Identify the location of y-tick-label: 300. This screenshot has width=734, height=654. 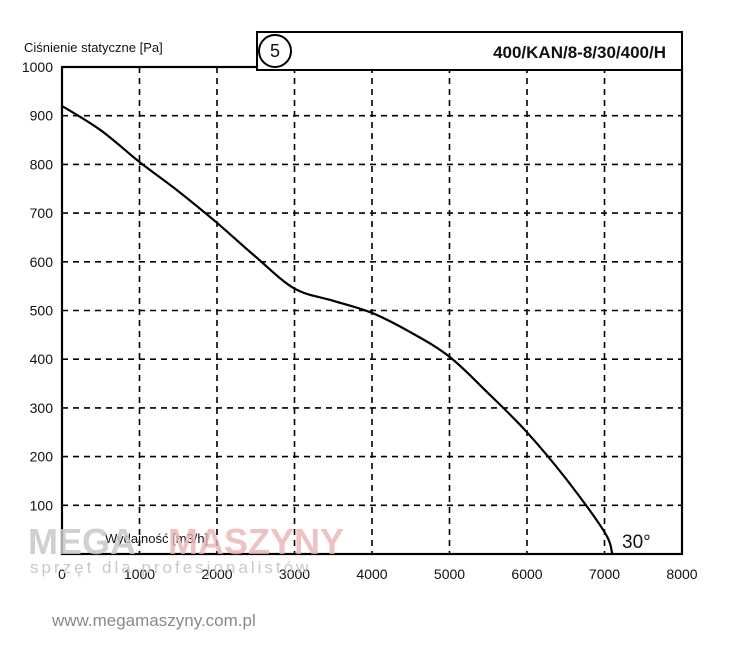
(42, 408).